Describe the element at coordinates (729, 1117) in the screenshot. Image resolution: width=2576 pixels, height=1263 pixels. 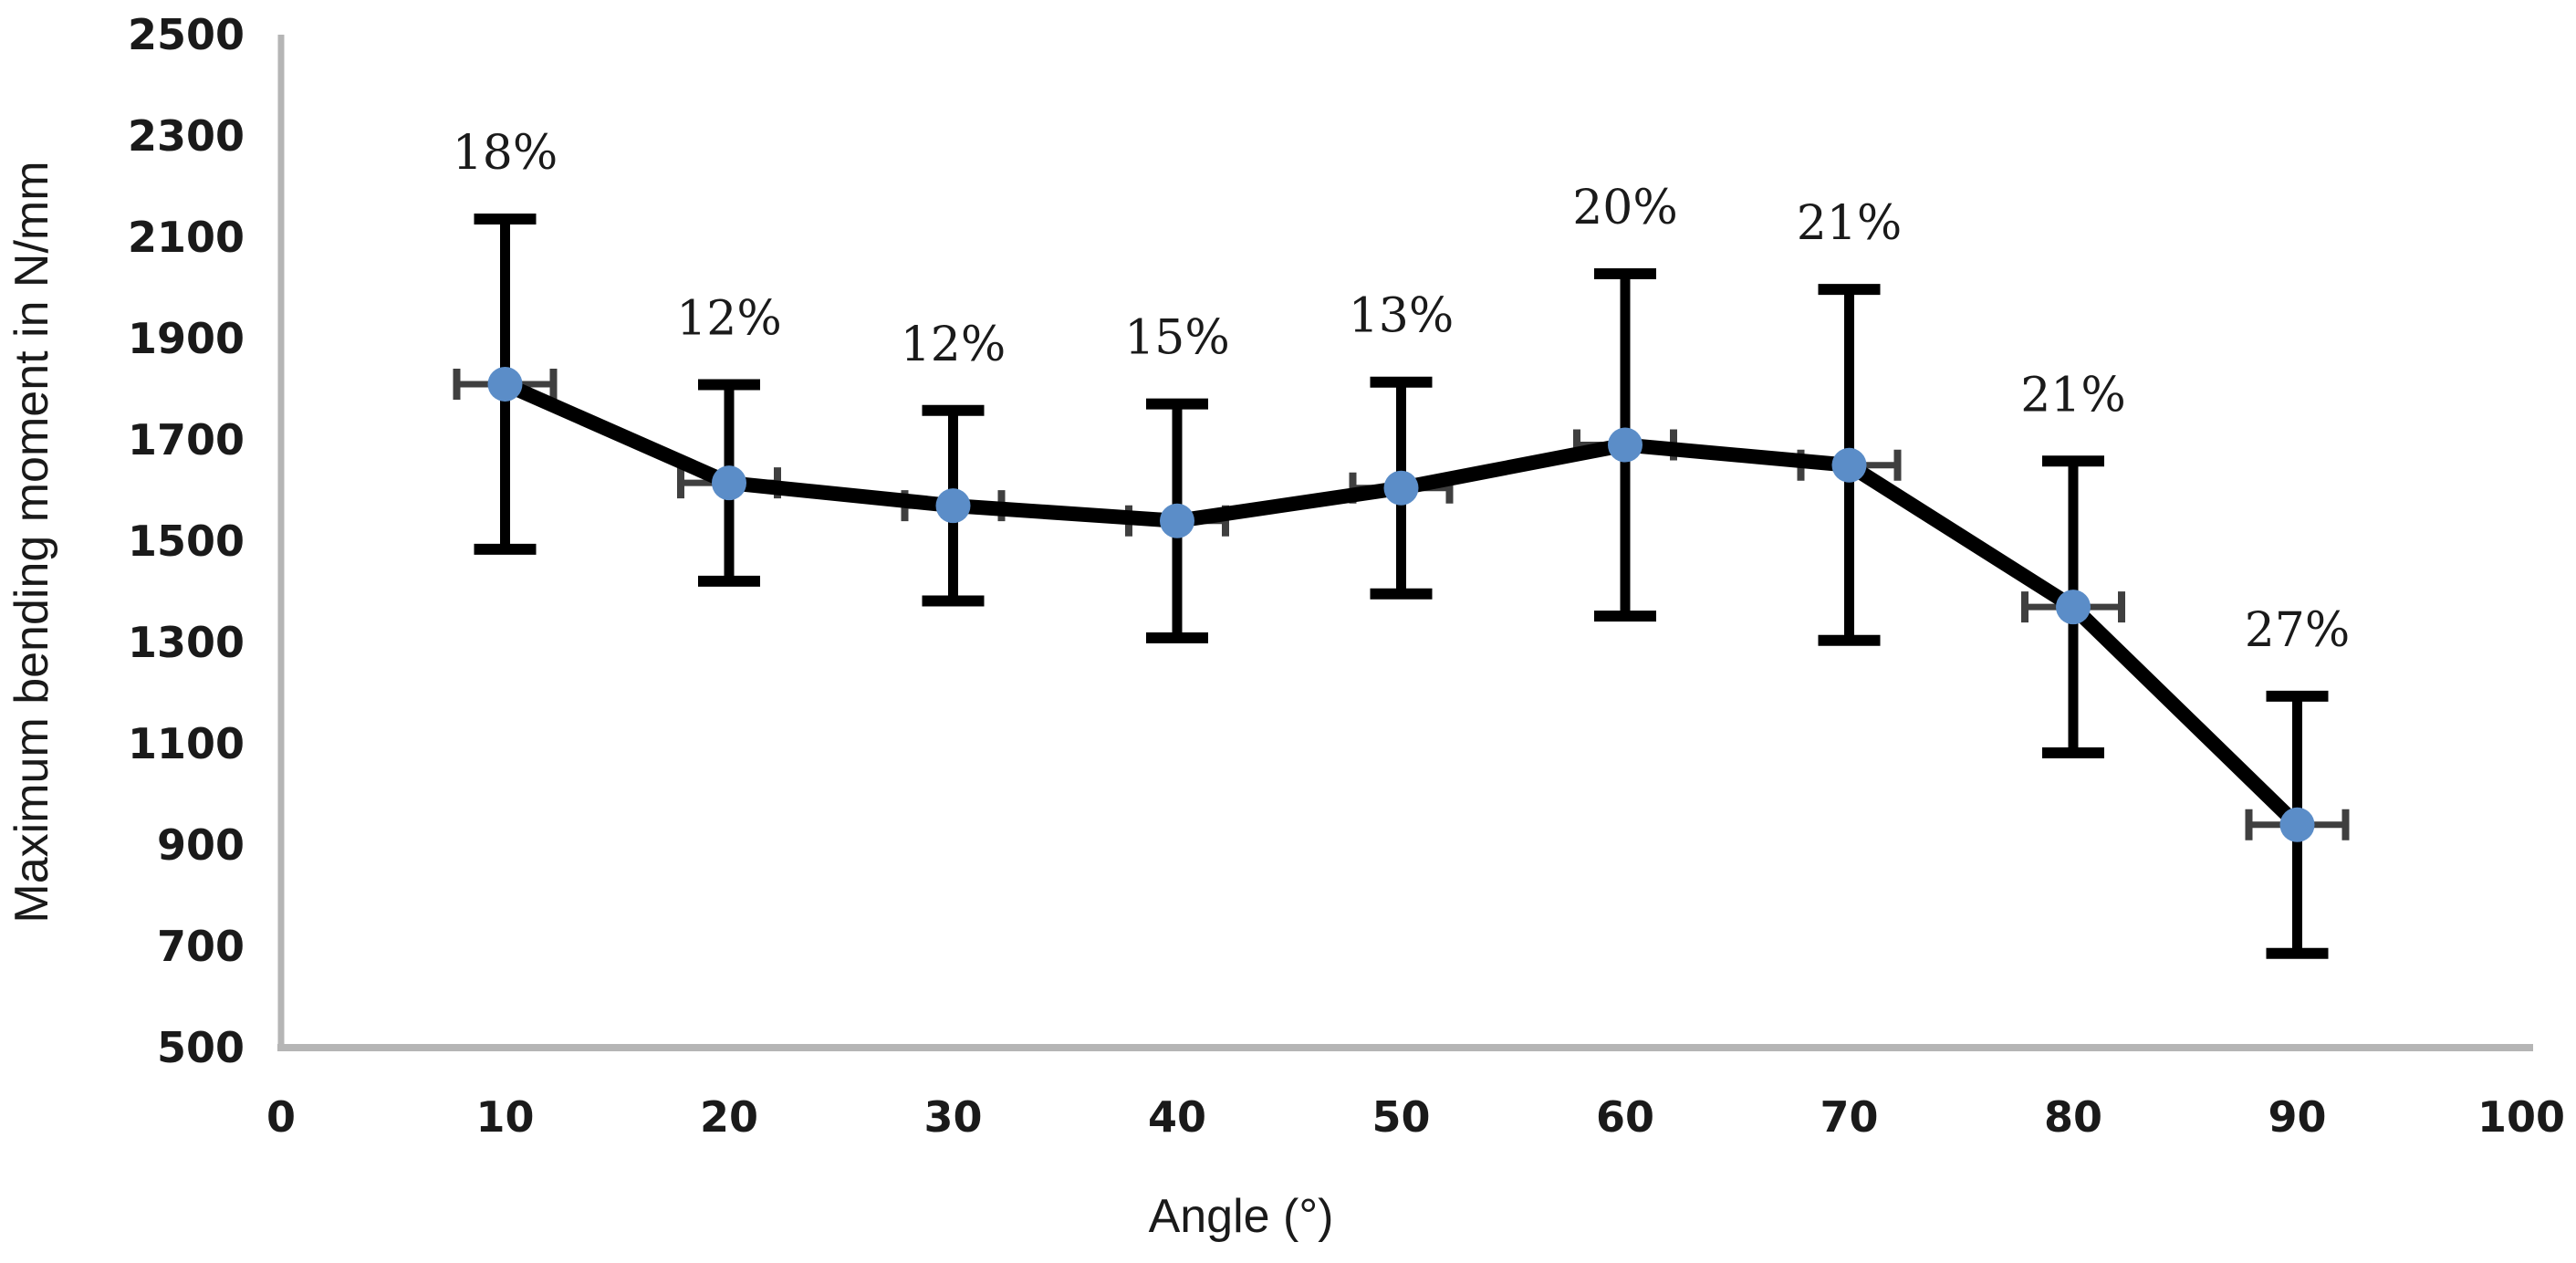
I see `x-tick-label: 20` at that location.